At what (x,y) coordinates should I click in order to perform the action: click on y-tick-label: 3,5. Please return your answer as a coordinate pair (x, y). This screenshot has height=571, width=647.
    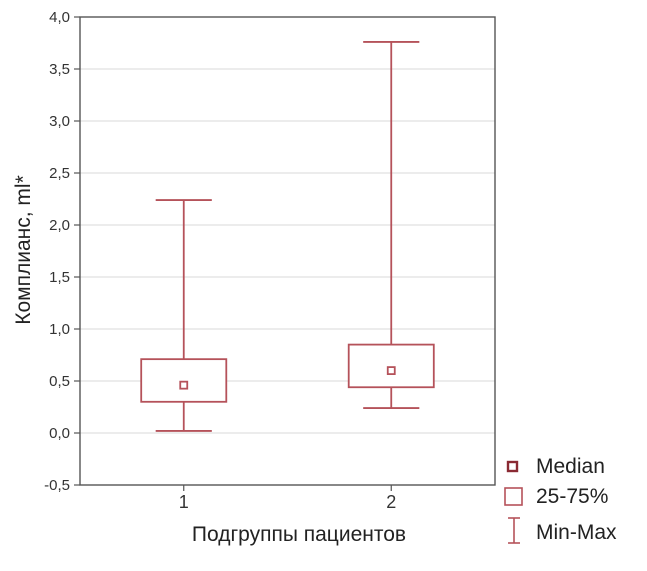
    Looking at the image, I should click on (59, 69).